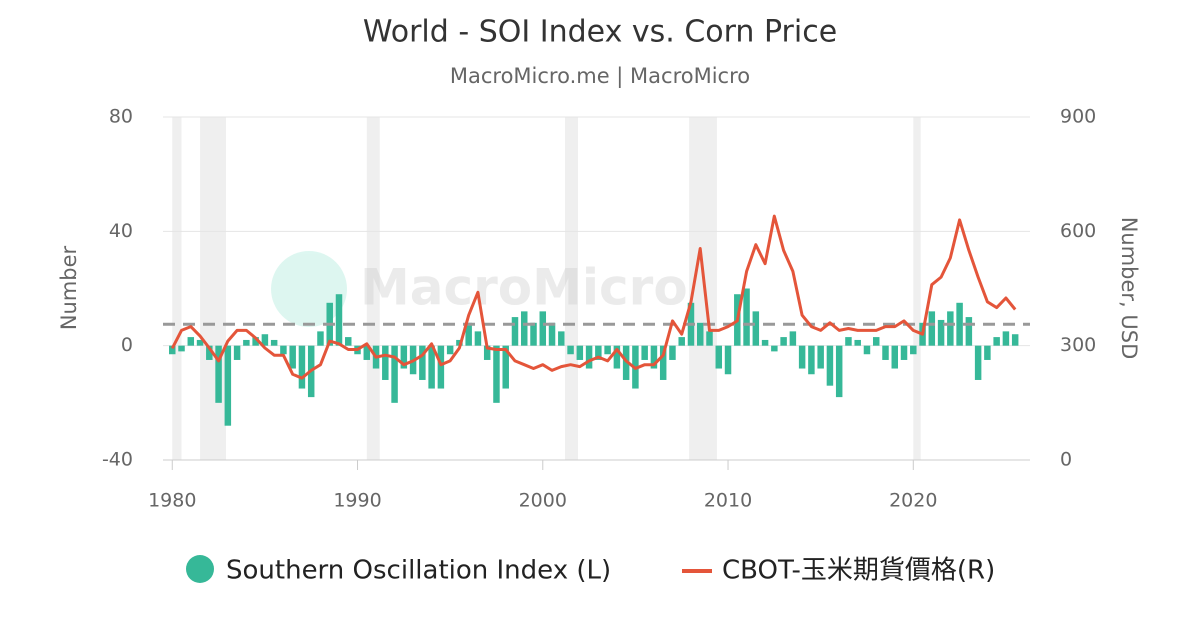  What do you see at coordinates (121, 117) in the screenshot?
I see `y-tick-label: 80` at bounding box center [121, 117].